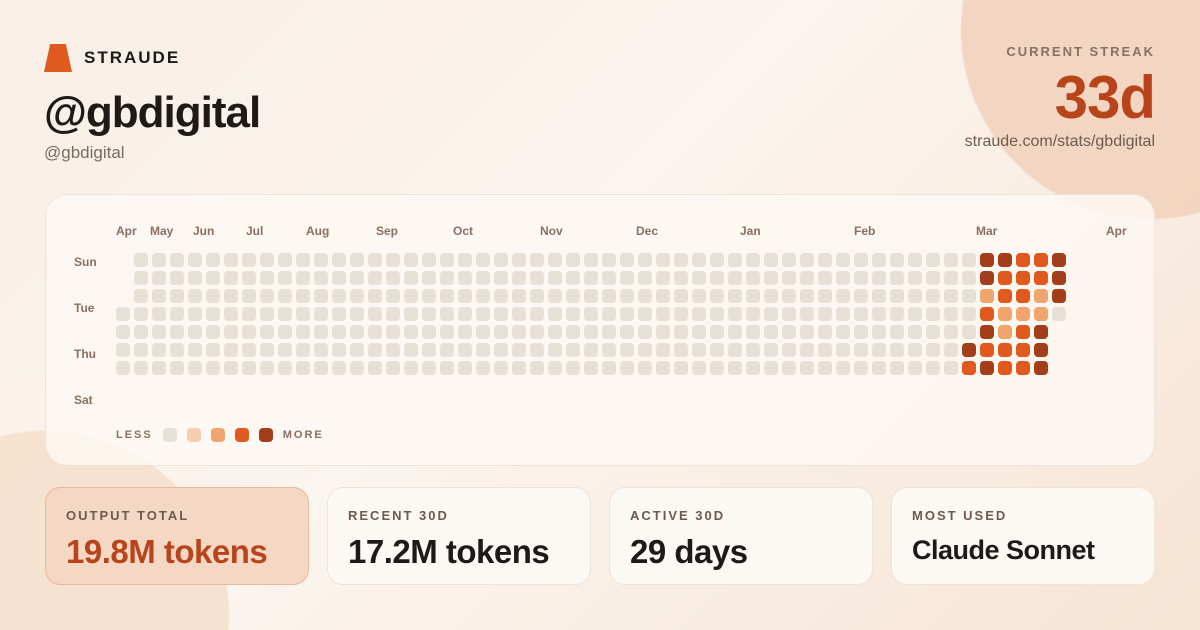 The width and height of the screenshot is (1200, 630). I want to click on profile-title: @gbdigital, so click(152, 112).